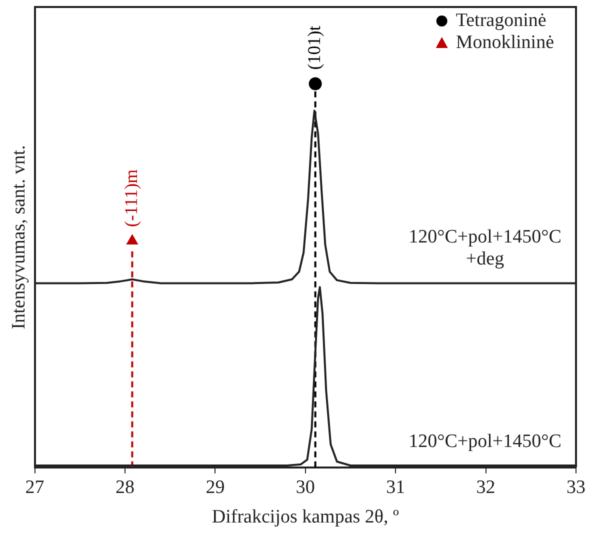  What do you see at coordinates (125, 487) in the screenshot?
I see `x-tick-label: 28` at bounding box center [125, 487].